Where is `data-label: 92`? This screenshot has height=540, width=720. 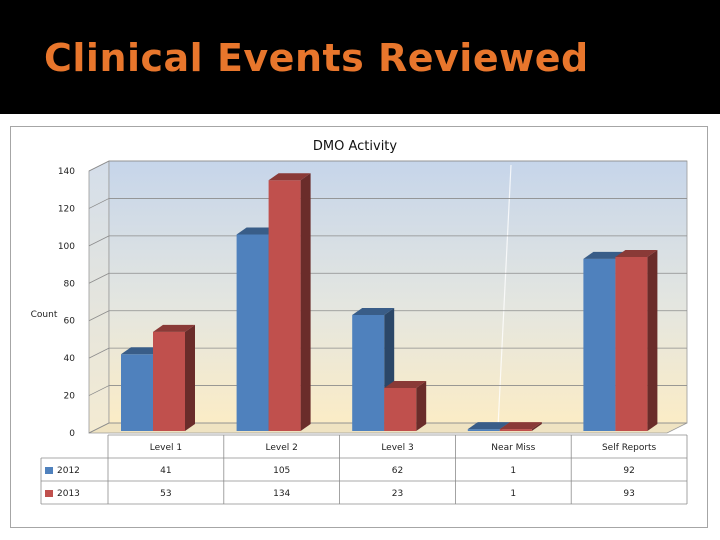 data-label: 92 is located at coordinates (628, 471).